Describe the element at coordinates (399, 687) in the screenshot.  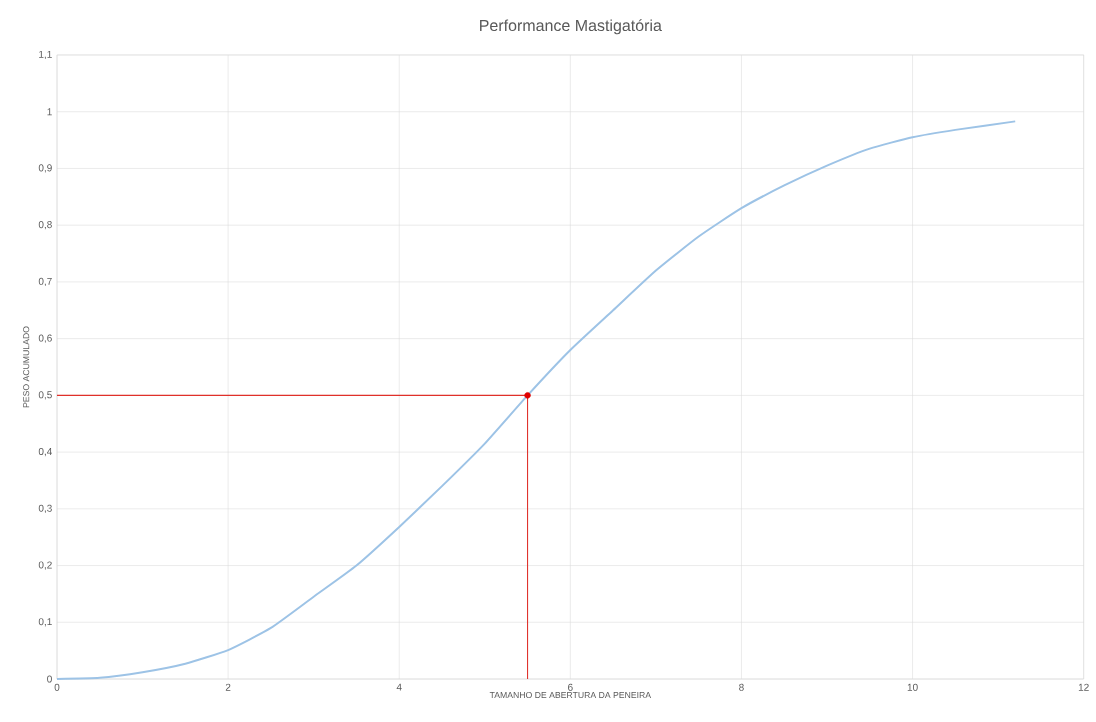
I see `x-tick-label: 4` at that location.